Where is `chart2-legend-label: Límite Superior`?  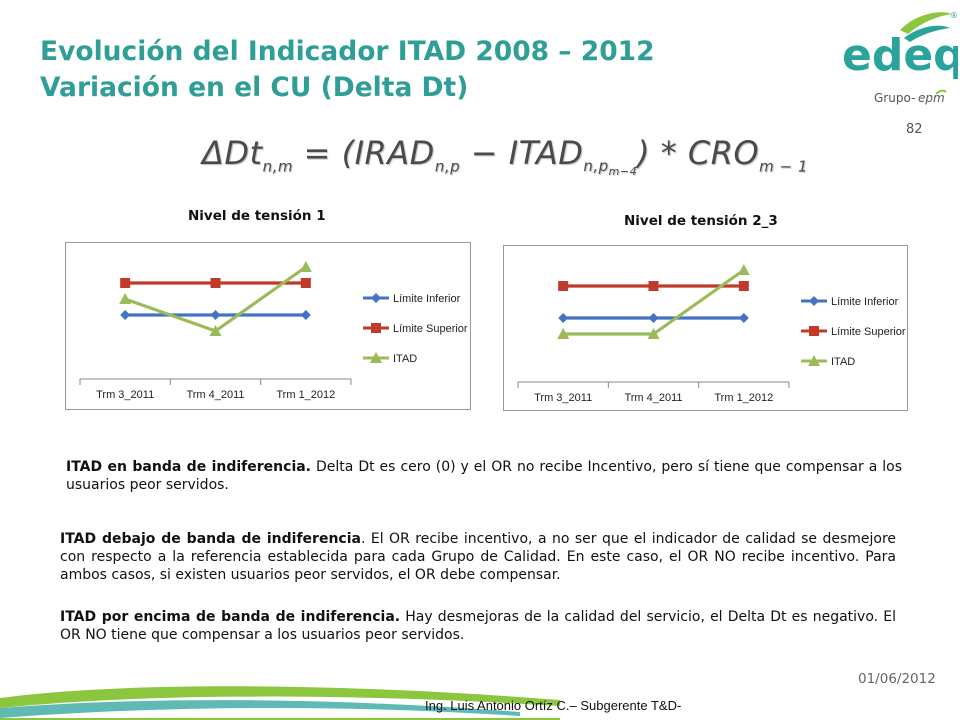
chart2-legend-label: Límite Superior is located at coordinates (868, 332).